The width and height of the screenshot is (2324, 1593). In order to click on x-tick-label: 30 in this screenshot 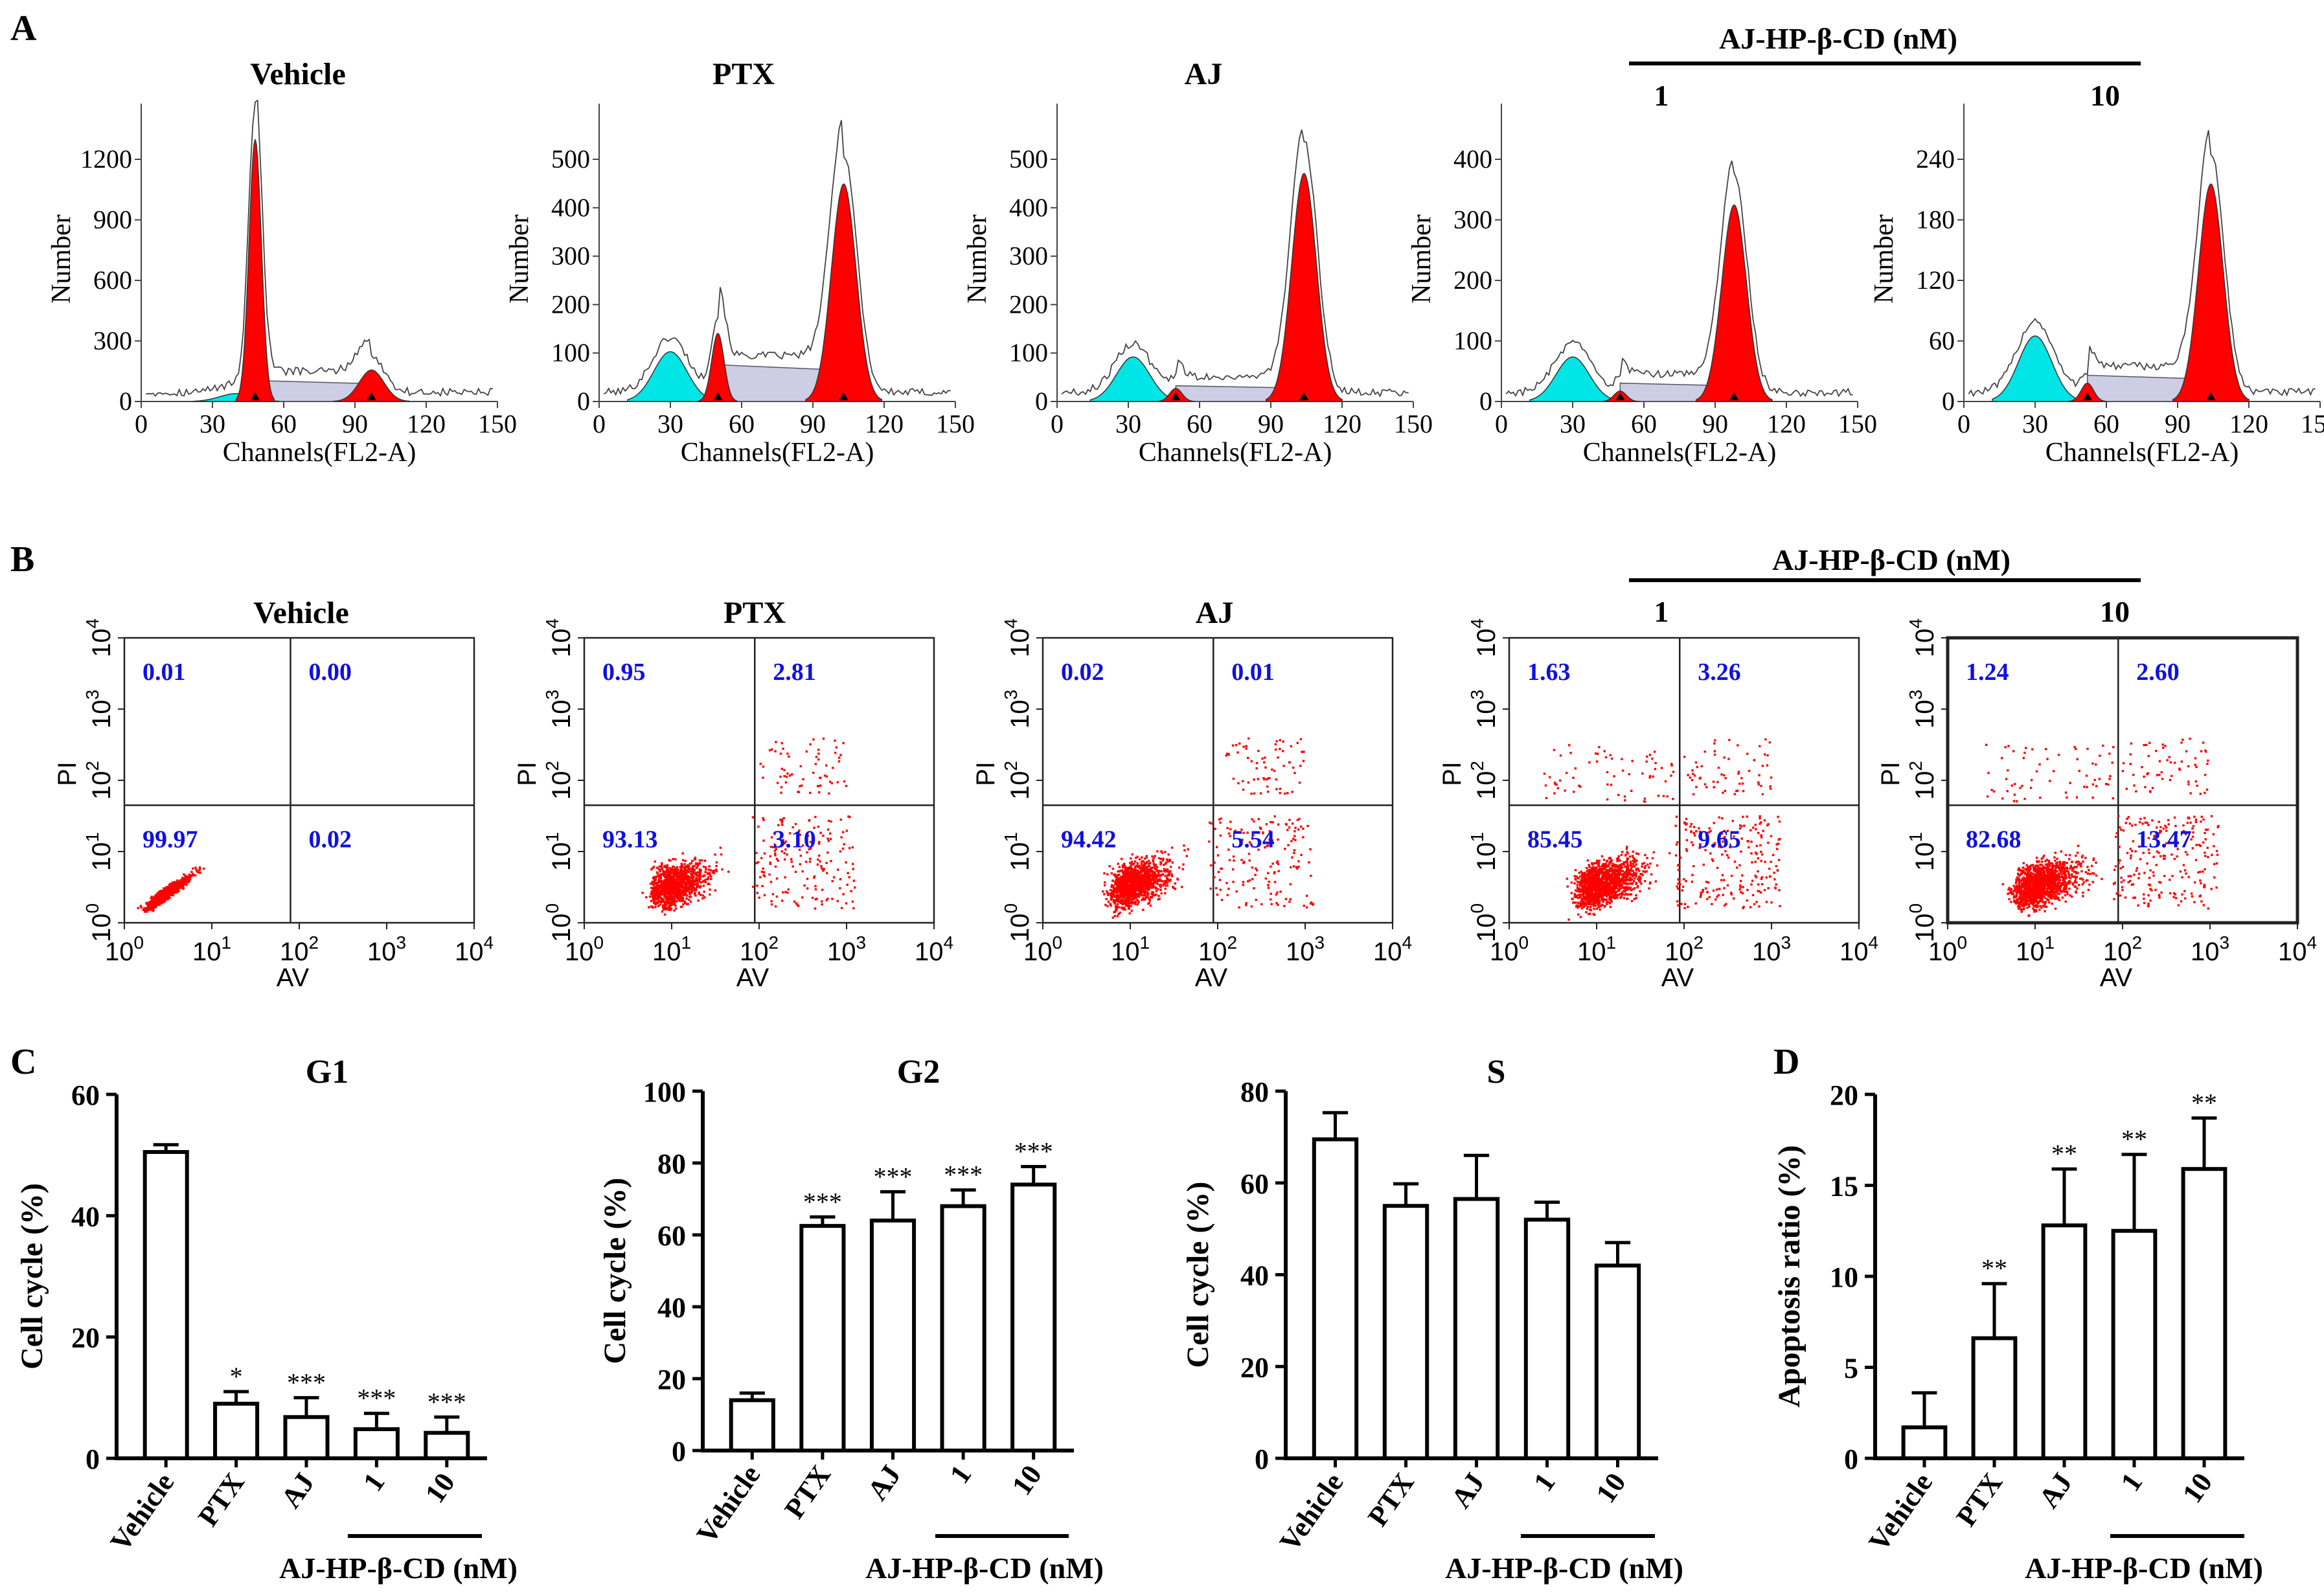, I will do `click(212, 423)`.